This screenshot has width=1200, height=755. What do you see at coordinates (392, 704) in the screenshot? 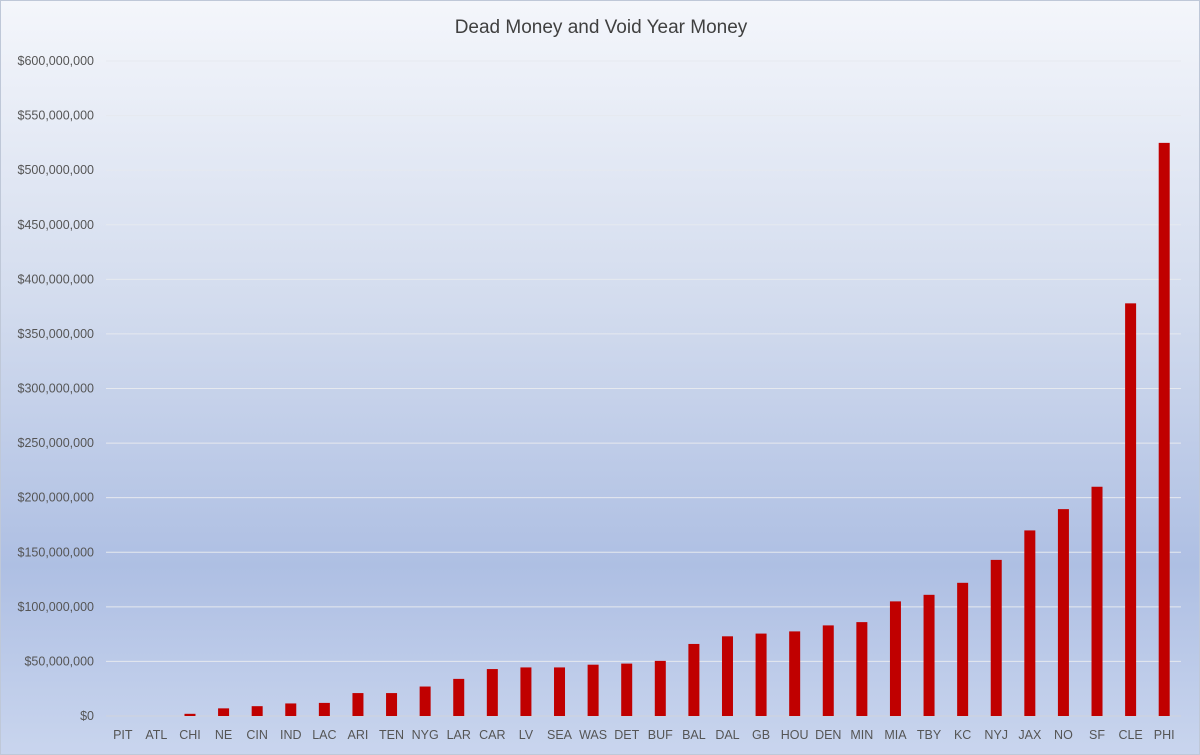
I see `bar-ten` at bounding box center [392, 704].